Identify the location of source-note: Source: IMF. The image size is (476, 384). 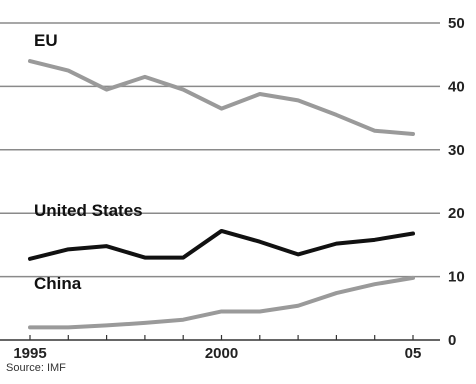
(36, 368).